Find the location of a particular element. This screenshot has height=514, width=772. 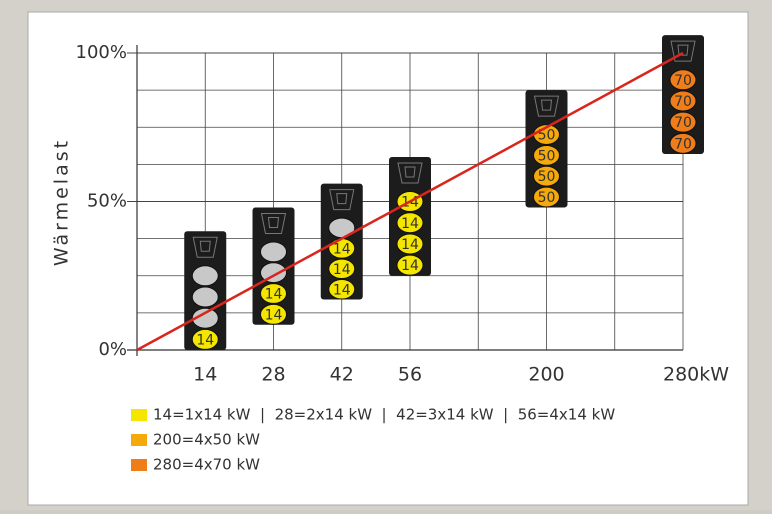

y-axis-label: Wärmelast is located at coordinates (62, 202).